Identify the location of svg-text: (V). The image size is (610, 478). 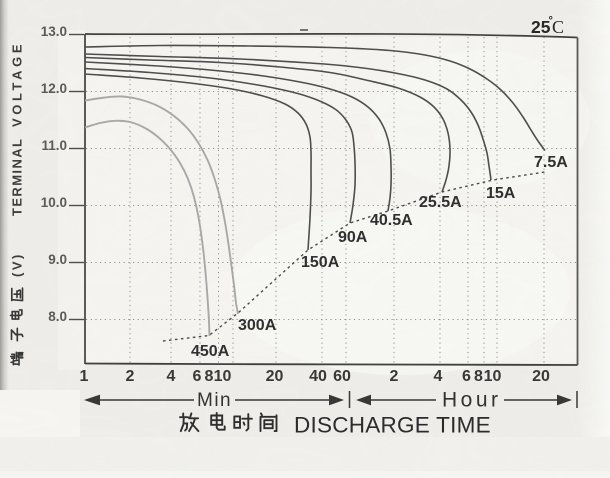
(17, 264).